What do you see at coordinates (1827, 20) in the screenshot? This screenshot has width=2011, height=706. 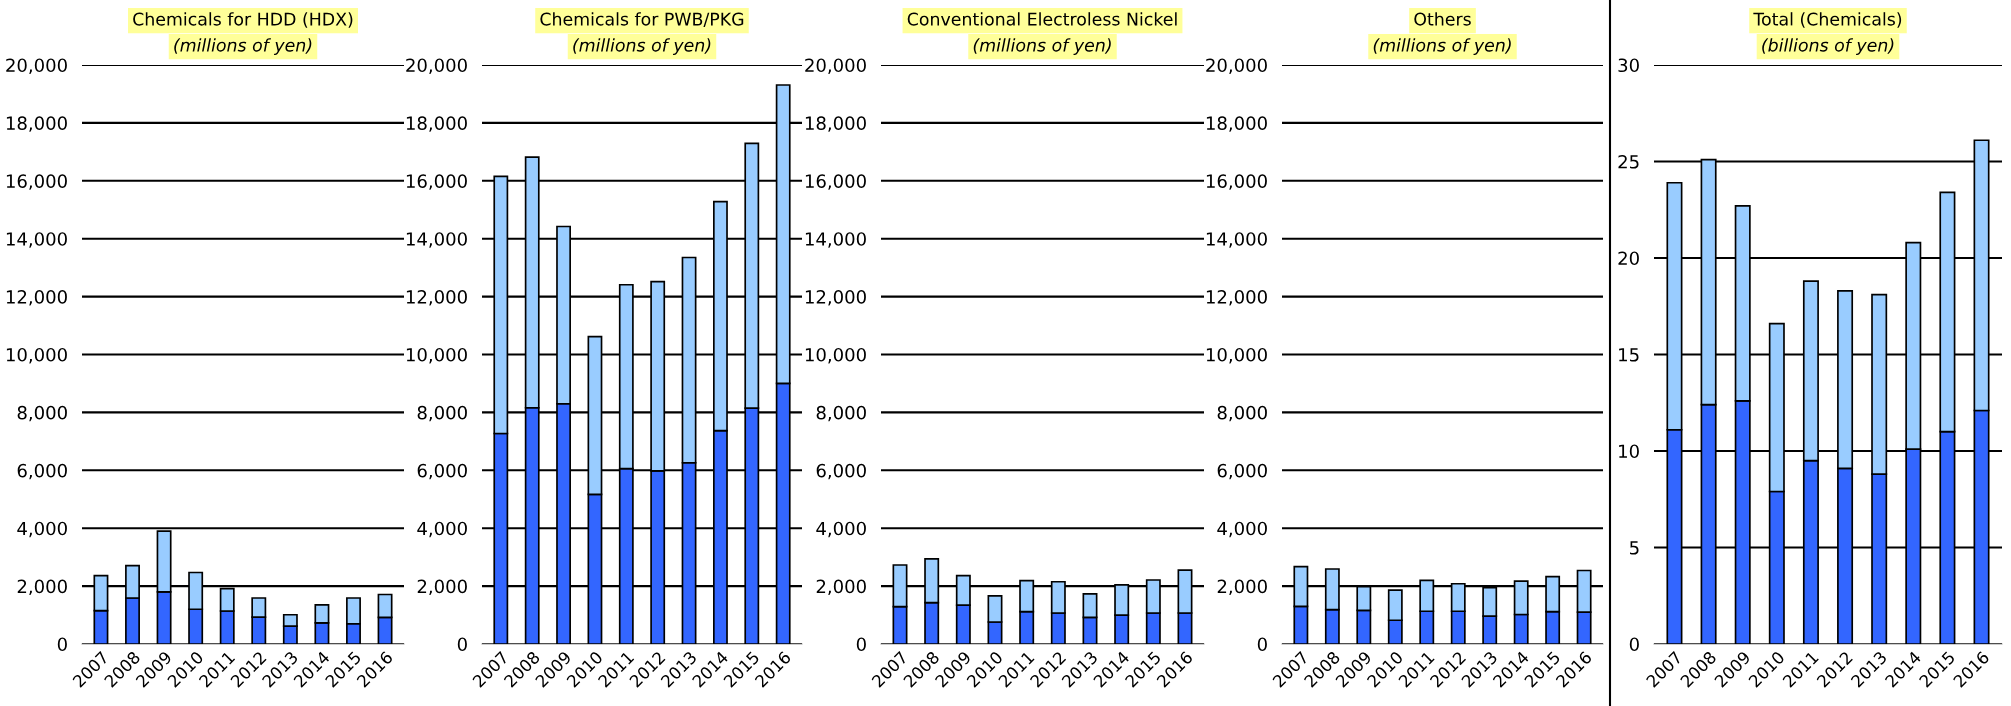 I see `chart-title: Total (Chemicals)` at bounding box center [1827, 20].